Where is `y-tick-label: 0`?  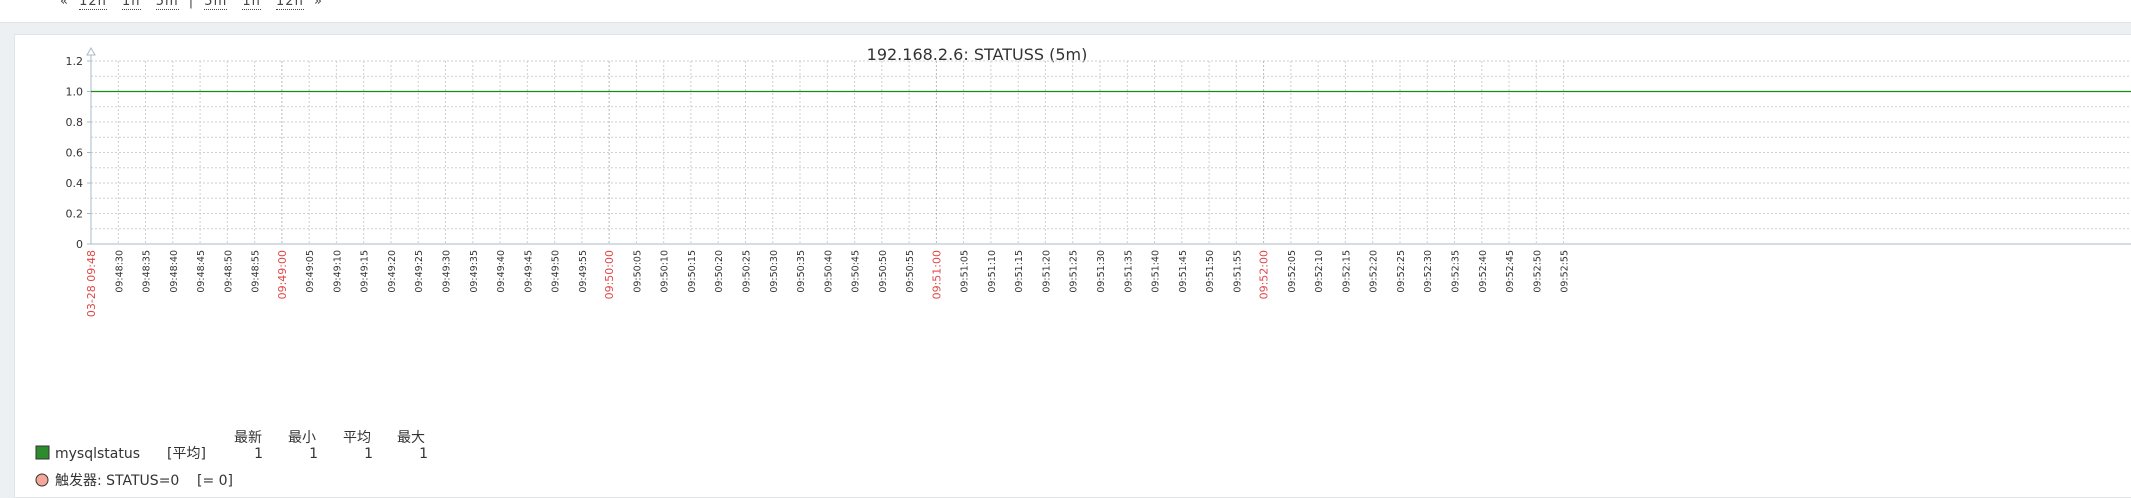 y-tick-label: 0 is located at coordinates (79, 244).